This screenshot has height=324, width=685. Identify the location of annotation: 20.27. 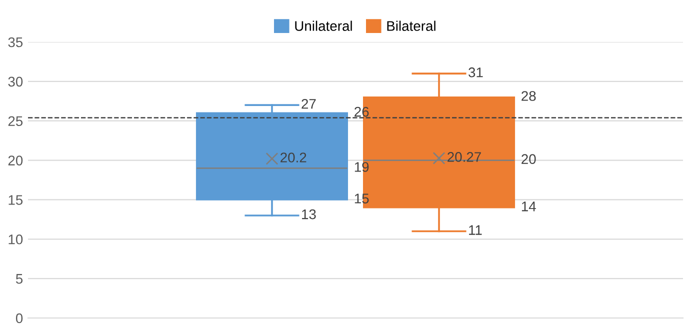
(464, 157).